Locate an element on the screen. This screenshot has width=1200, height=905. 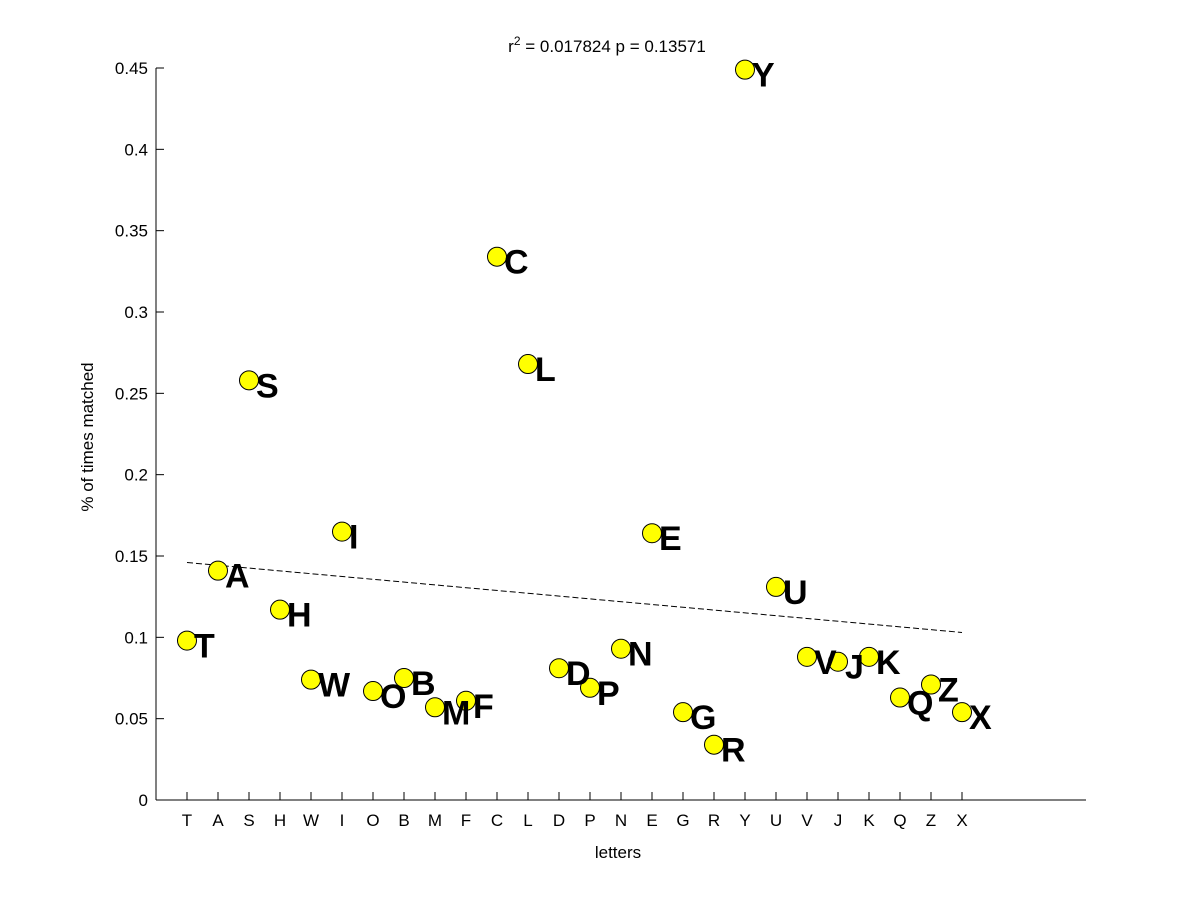
point-label-n: N is located at coordinates (640, 655).